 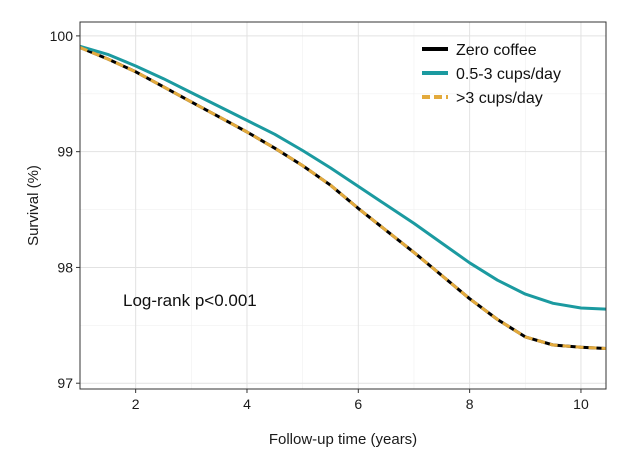 I want to click on y-tick-label: 99, so click(x=65, y=152).